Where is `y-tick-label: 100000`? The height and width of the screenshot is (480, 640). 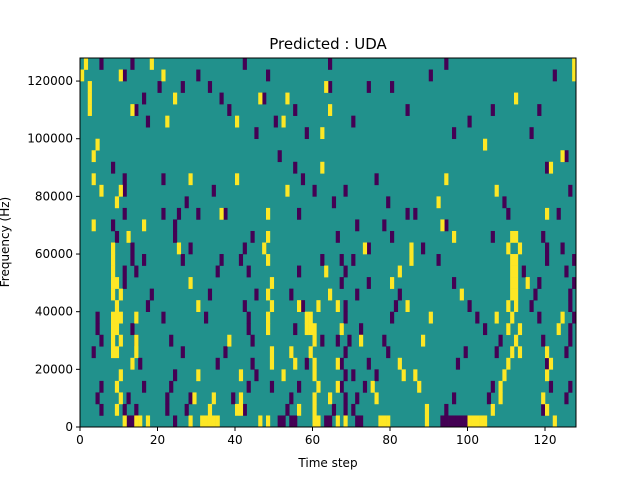 y-tick-label: 100000 is located at coordinates (50, 139).